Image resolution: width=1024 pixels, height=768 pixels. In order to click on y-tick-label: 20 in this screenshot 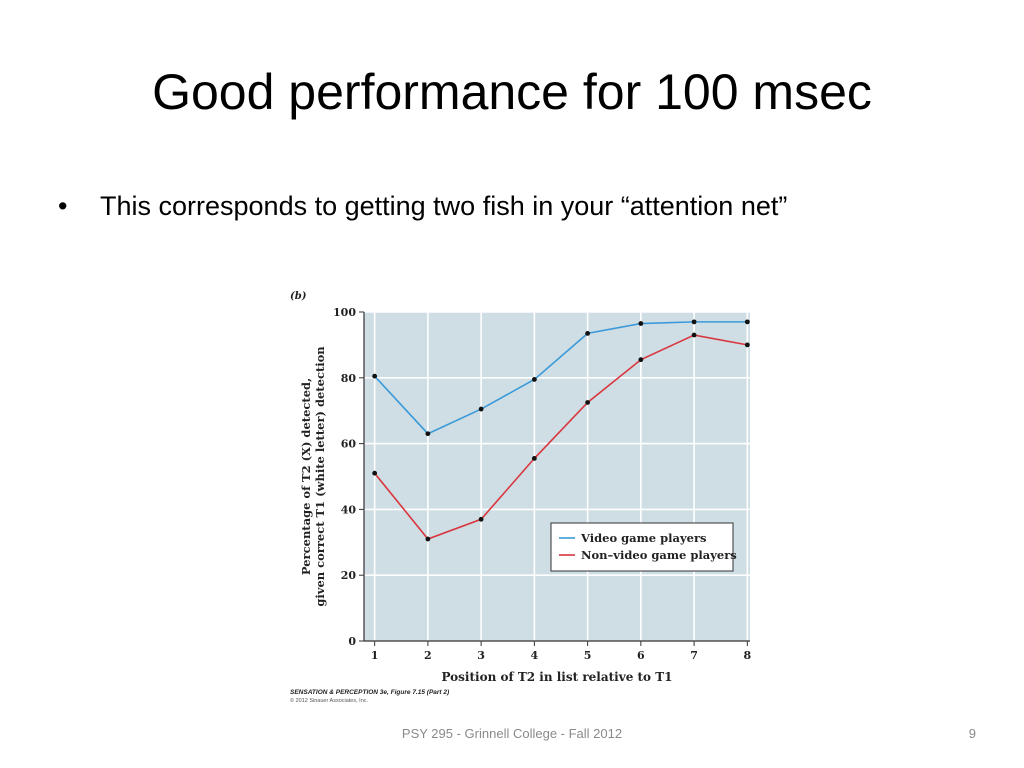, I will do `click(349, 575)`.